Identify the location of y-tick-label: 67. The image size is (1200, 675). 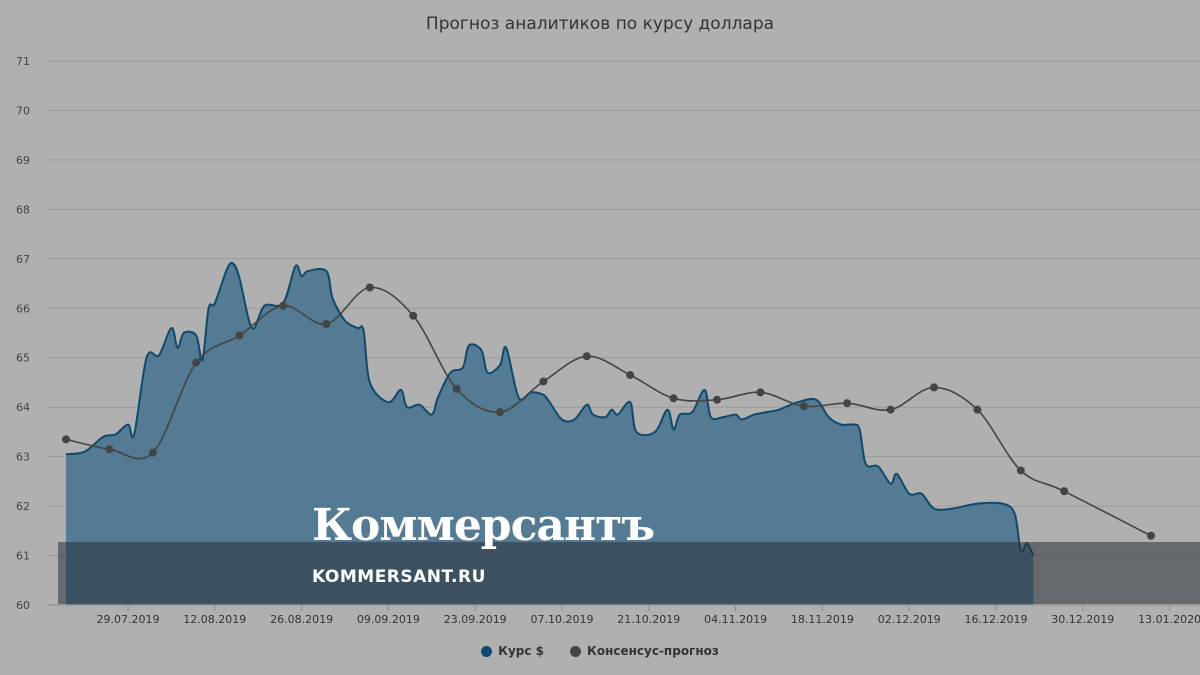
(23, 259).